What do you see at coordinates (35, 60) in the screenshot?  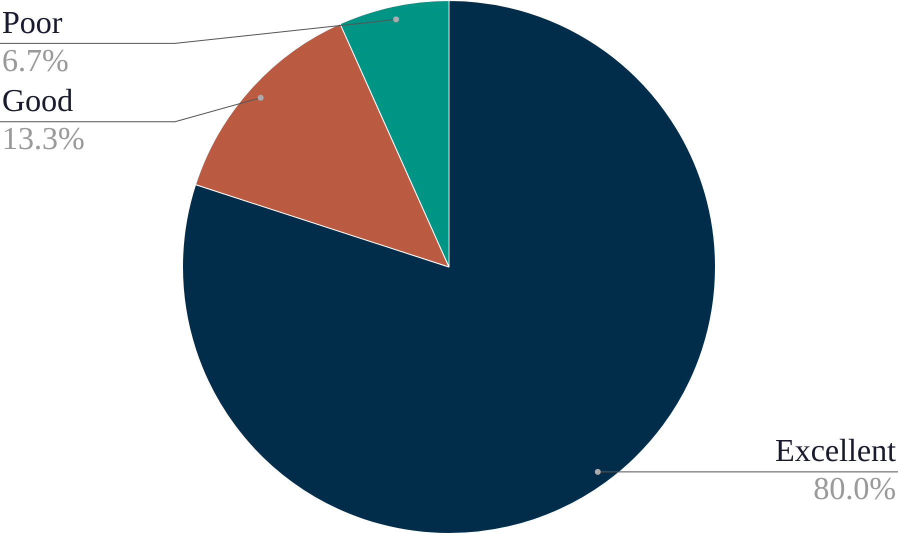 I see `data-label: 6.7%` at bounding box center [35, 60].